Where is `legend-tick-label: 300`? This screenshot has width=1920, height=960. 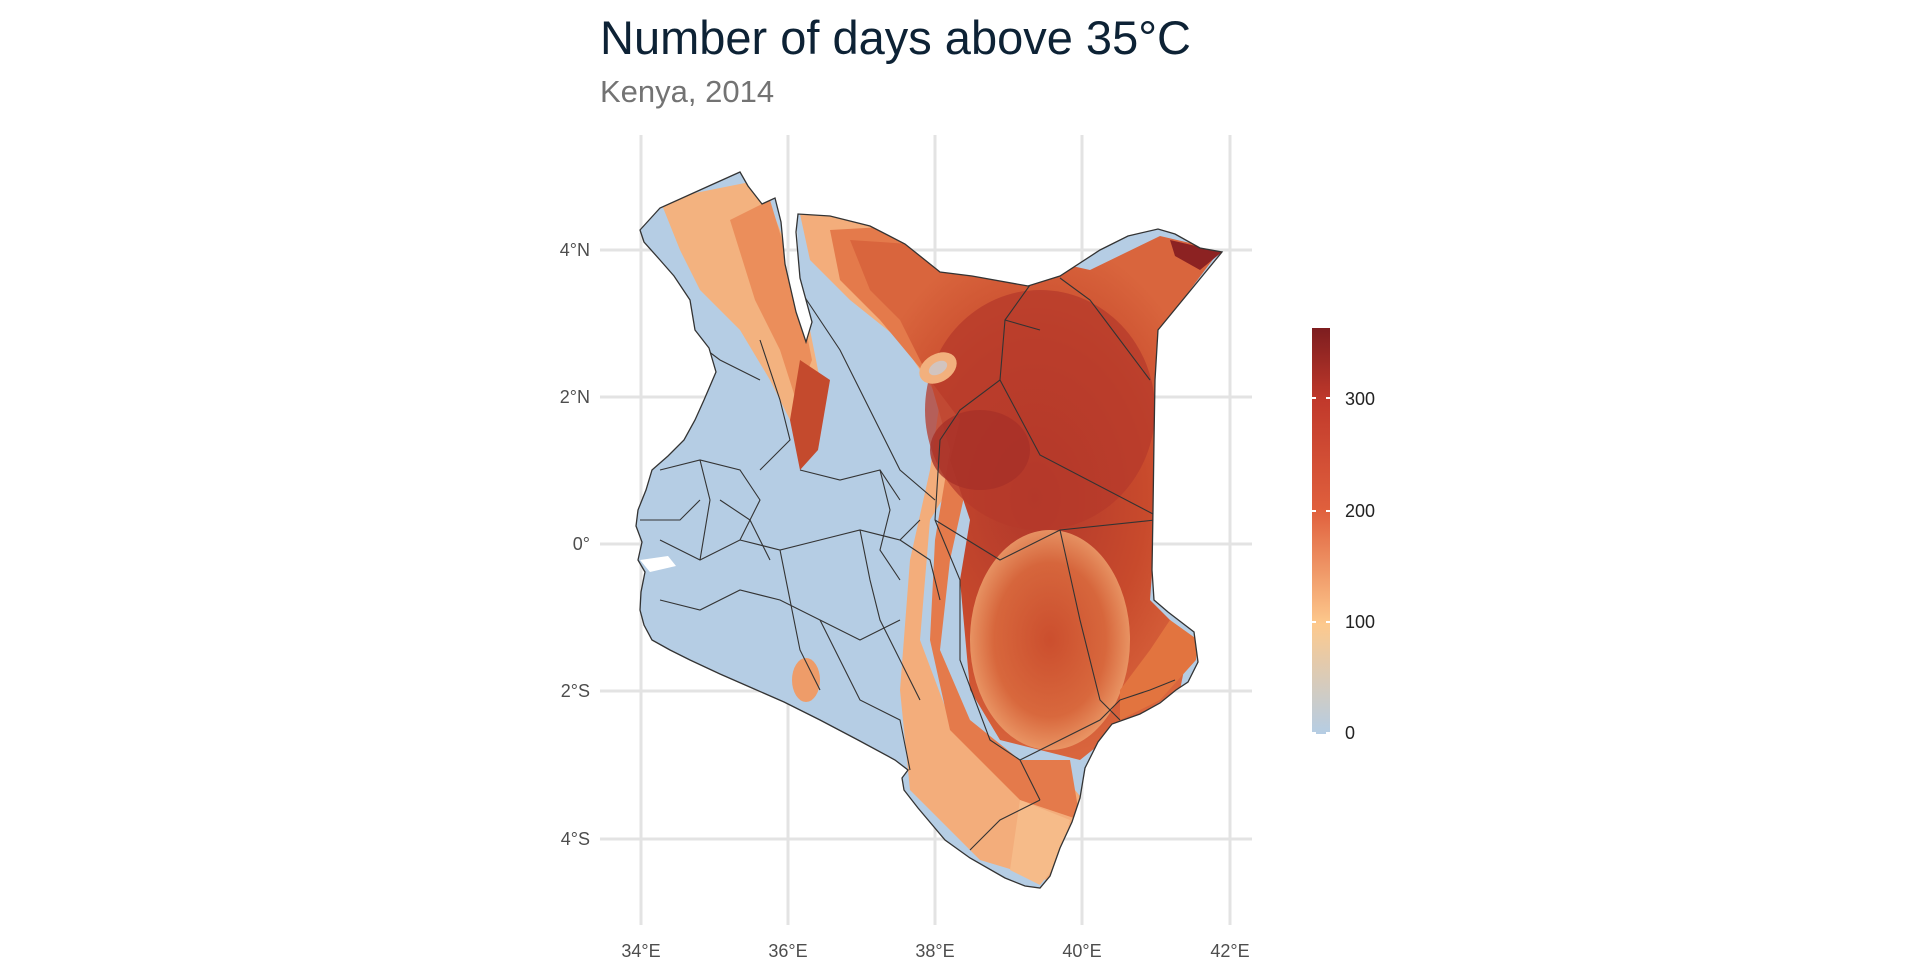 legend-tick-label: 300 is located at coordinates (1360, 399).